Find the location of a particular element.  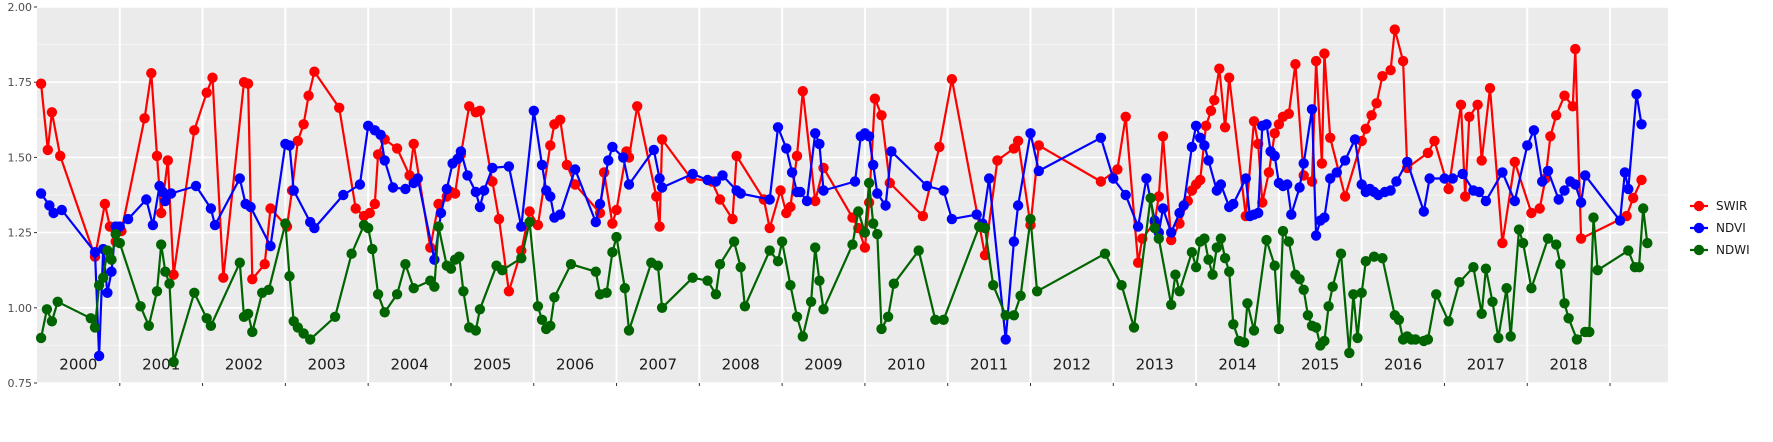

year-label: 2004 is located at coordinates (409, 364).